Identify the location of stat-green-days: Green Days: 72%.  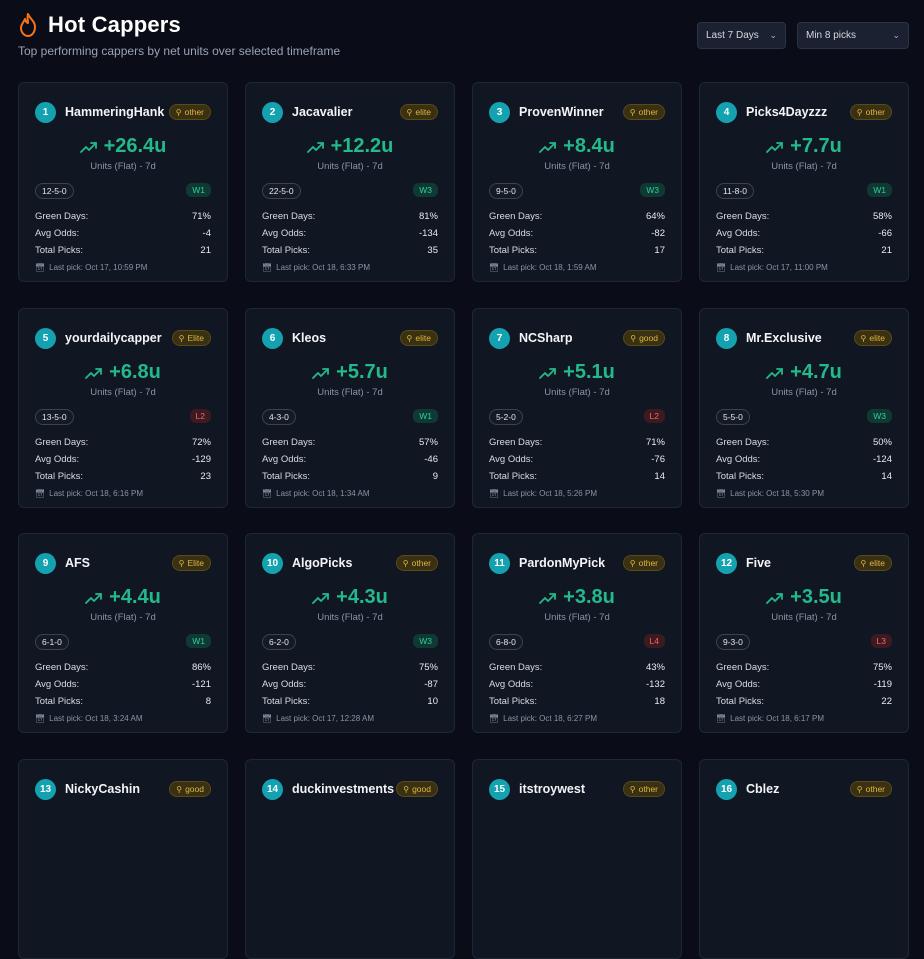
(123, 442).